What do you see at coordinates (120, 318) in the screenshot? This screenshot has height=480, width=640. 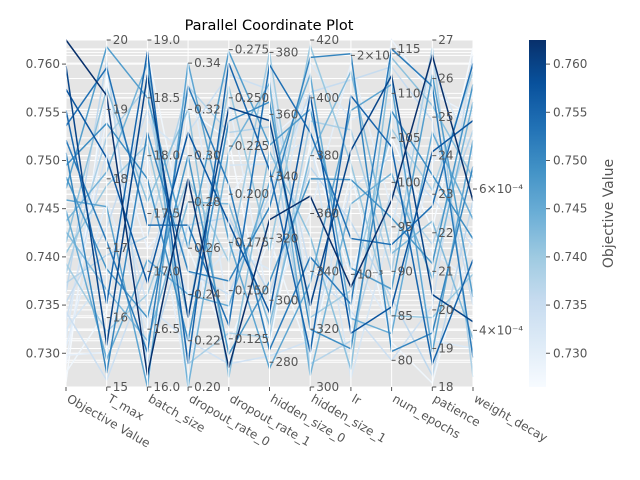 I see `tick-label: 16` at bounding box center [120, 318].